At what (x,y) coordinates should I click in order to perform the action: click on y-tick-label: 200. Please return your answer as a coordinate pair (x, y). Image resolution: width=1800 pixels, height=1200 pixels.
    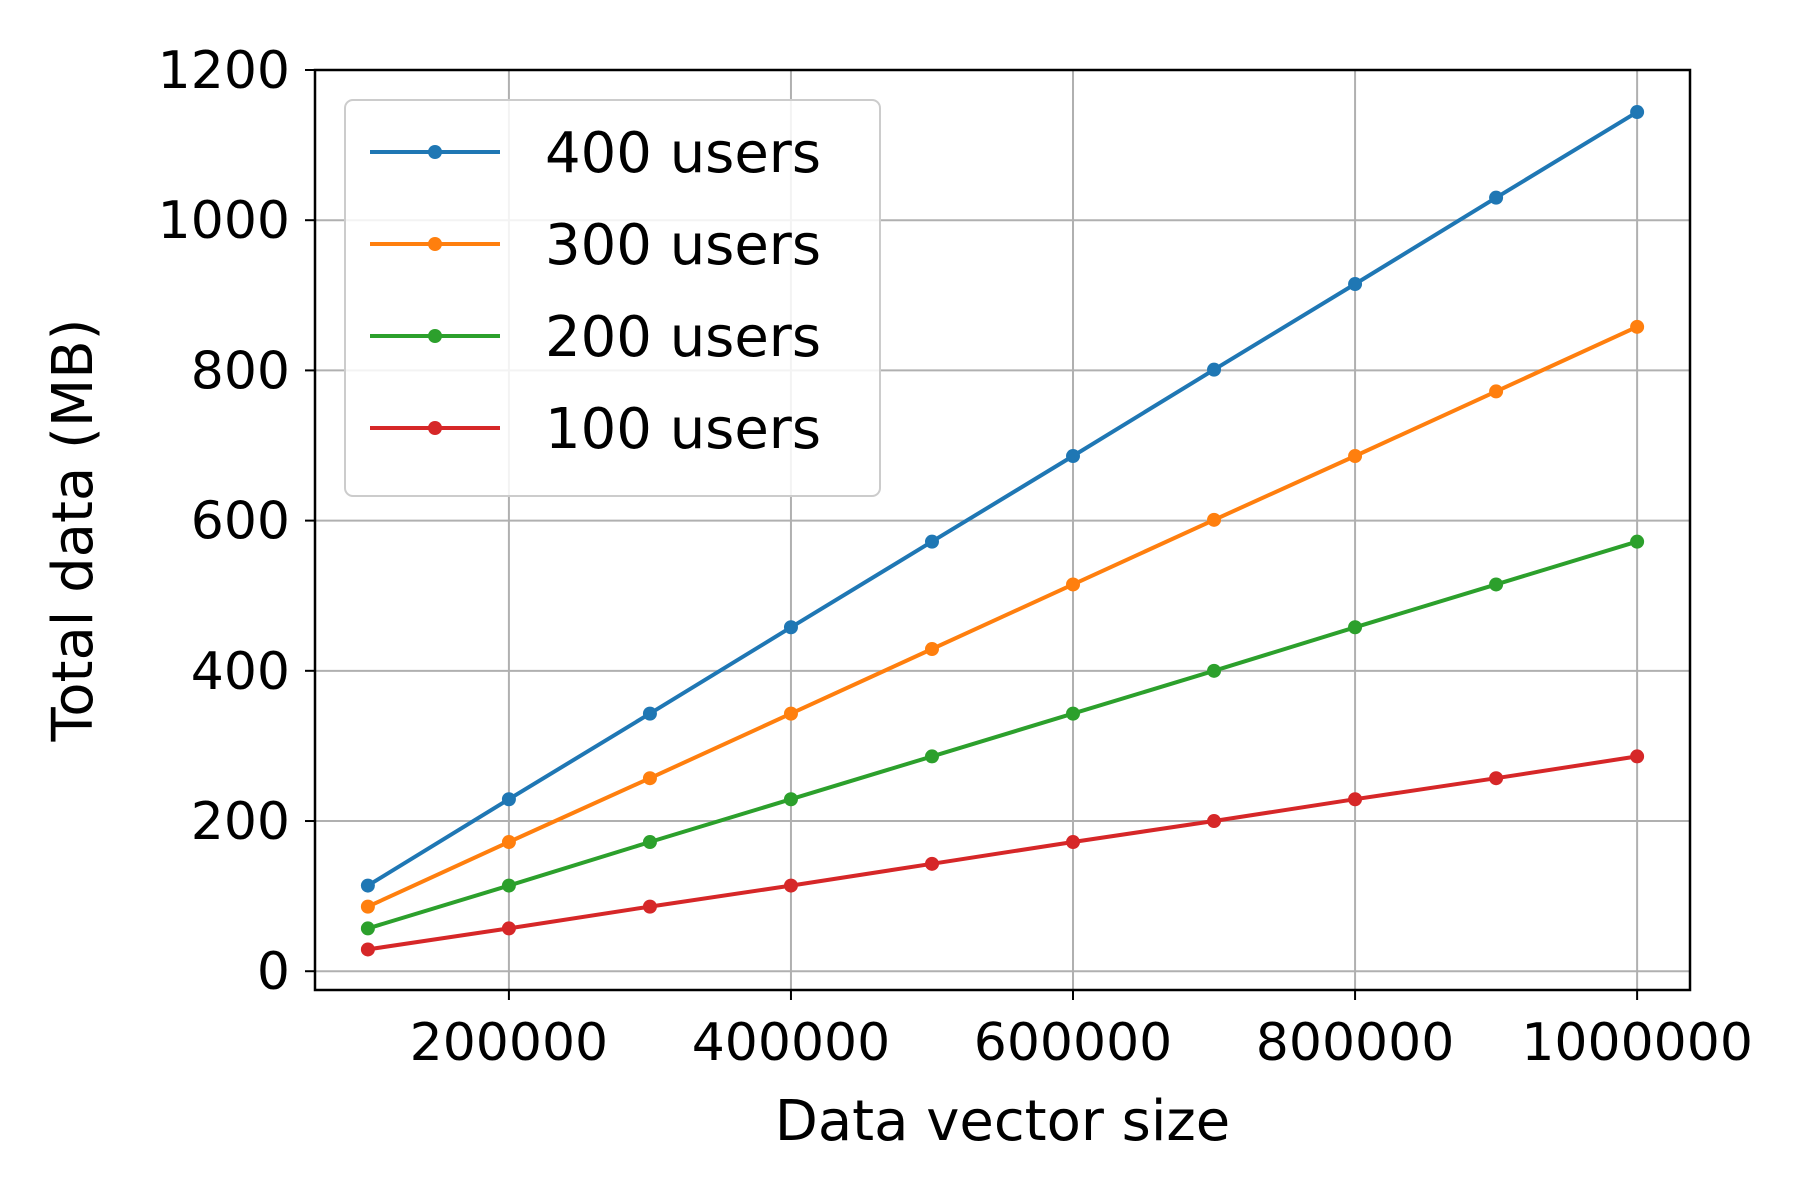
    Looking at the image, I should click on (240, 822).